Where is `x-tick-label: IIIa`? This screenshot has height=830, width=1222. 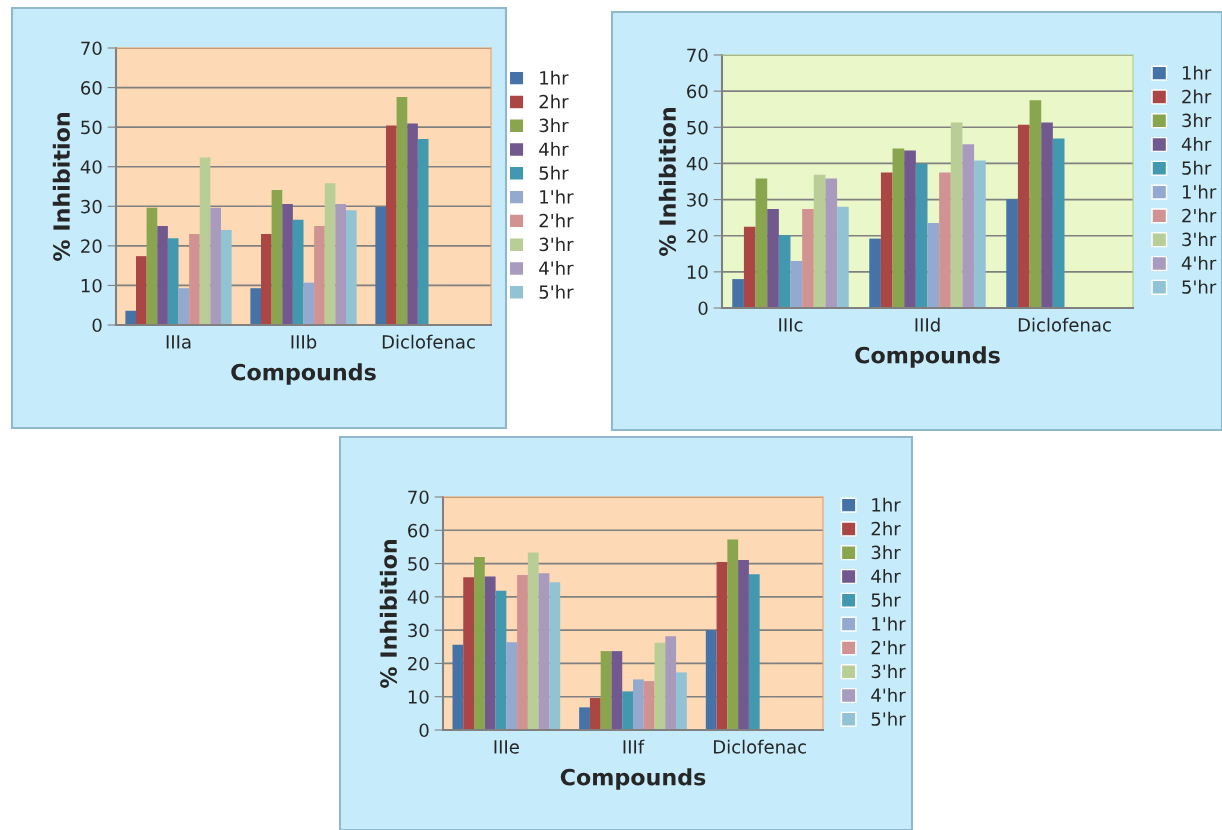
x-tick-label: IIIa is located at coordinates (178, 342).